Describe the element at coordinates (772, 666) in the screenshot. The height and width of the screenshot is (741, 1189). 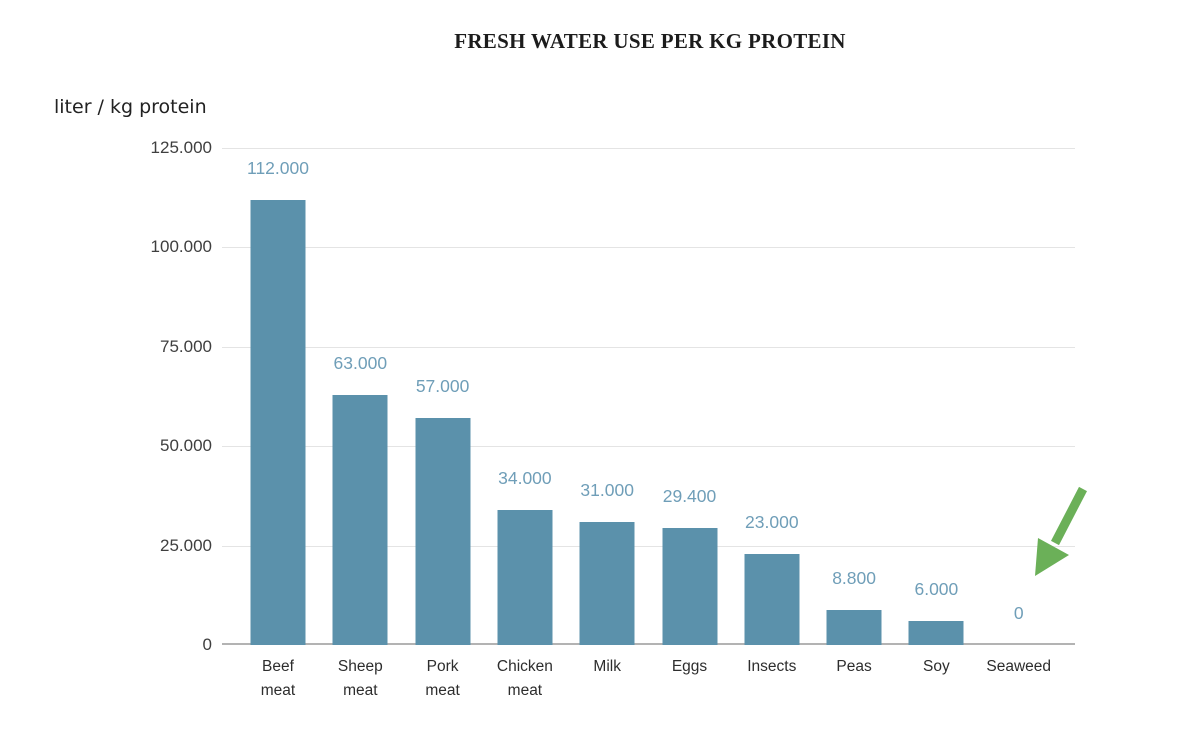
I see `x-tick-label: Insects` at that location.